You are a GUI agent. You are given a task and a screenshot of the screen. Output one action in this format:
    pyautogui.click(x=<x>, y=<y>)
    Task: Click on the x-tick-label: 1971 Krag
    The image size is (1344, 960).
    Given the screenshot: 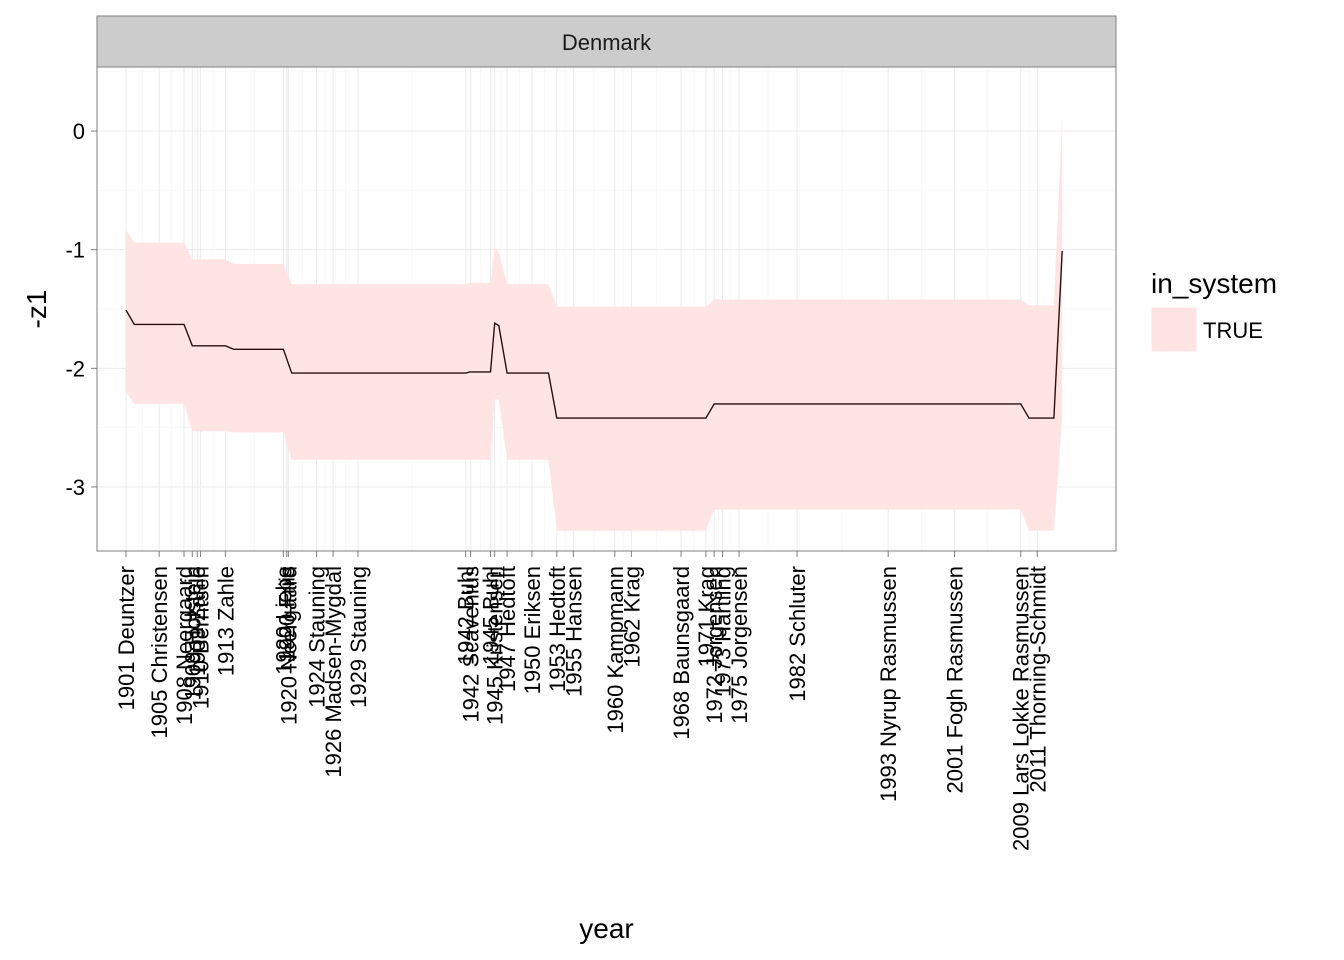 What is the action you would take?
    pyautogui.click(x=706, y=617)
    